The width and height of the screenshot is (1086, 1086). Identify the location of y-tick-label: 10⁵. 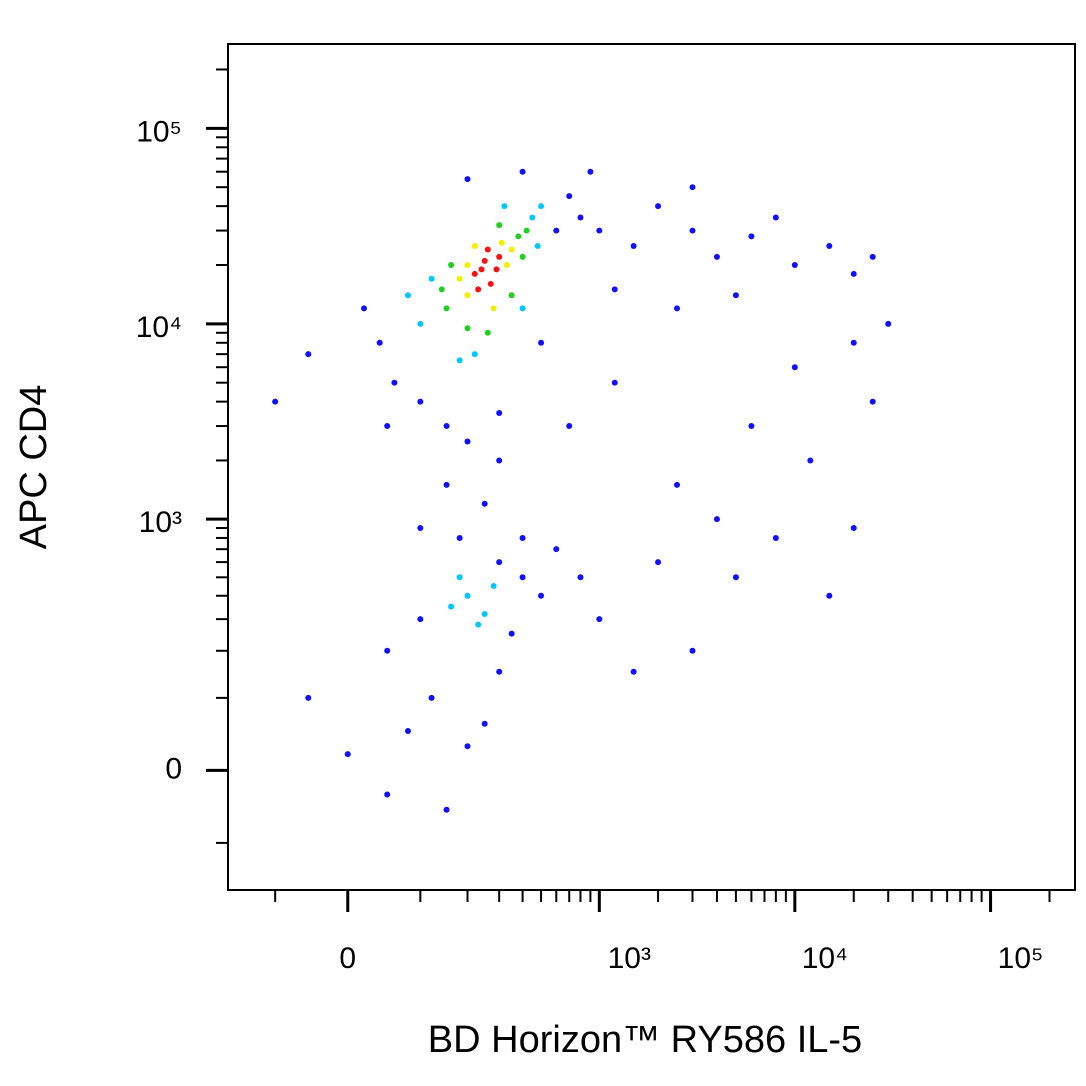
(159, 131).